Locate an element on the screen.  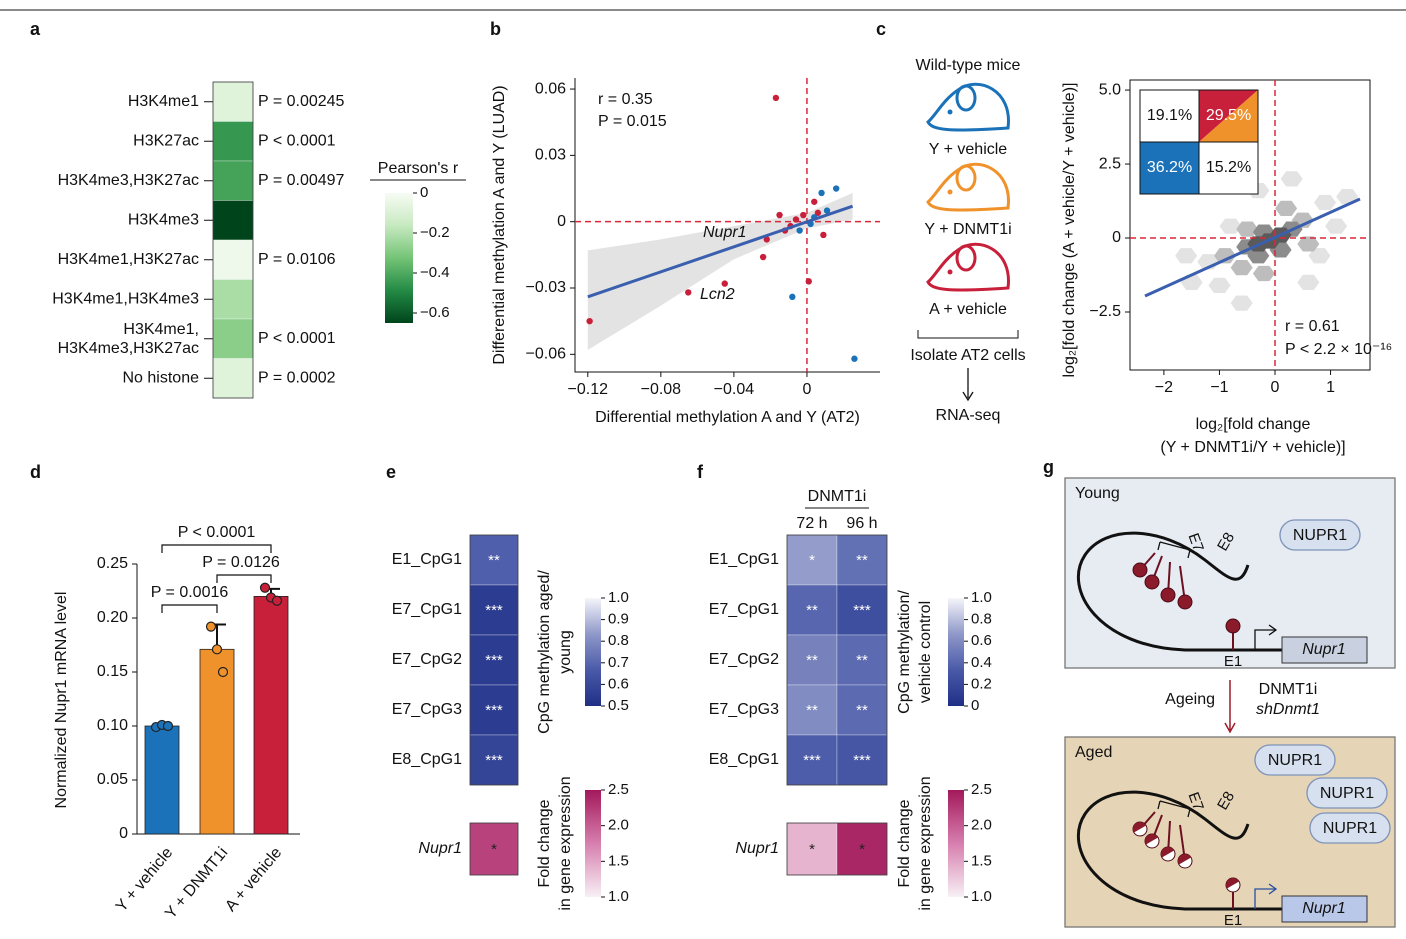
column-label: 72 h is located at coordinates (811, 523).